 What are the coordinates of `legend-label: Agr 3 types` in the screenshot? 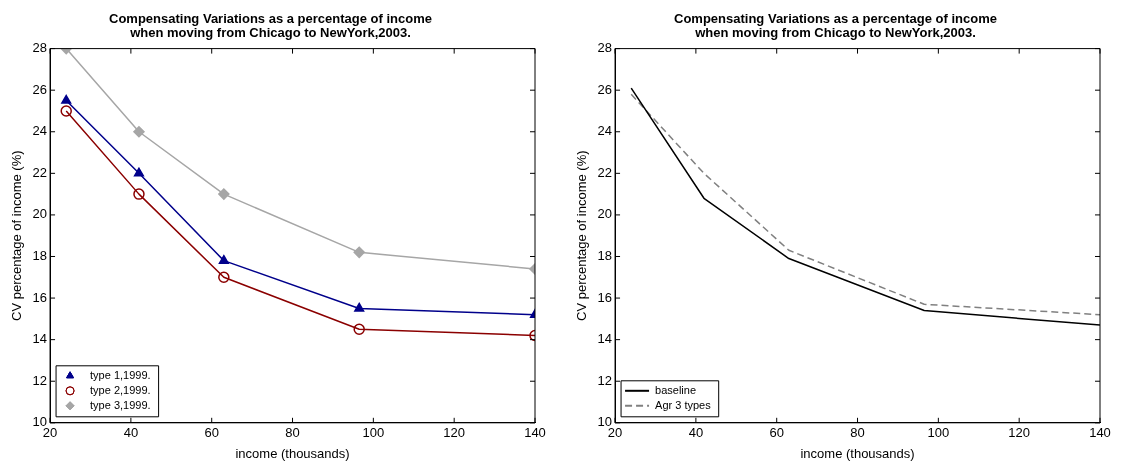 It's located at (683, 404).